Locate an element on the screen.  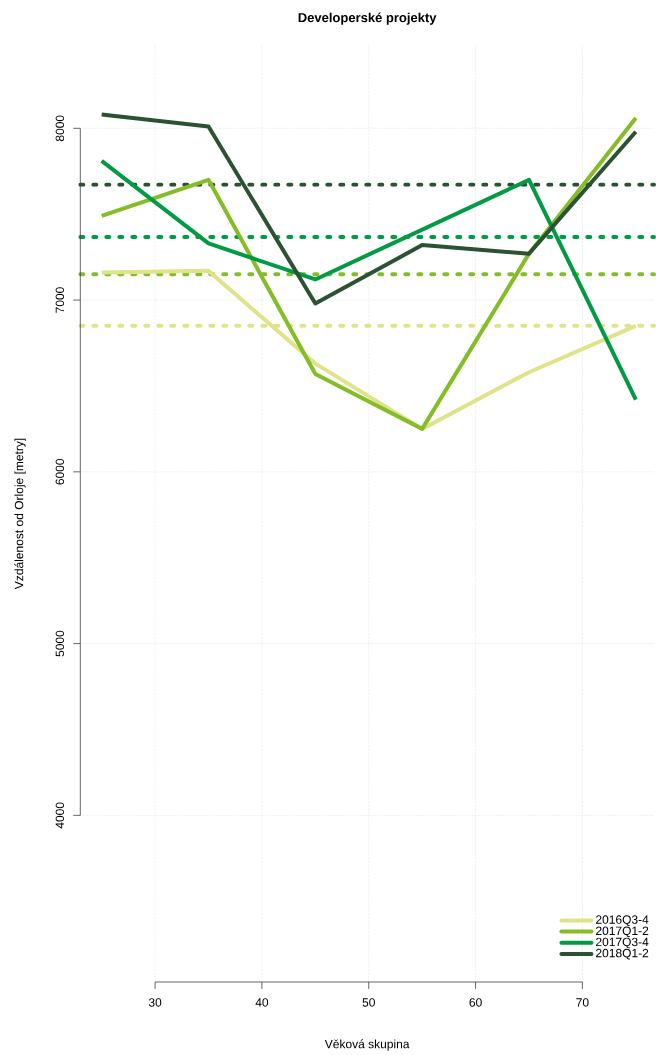
y-tick-label: 6000 is located at coordinates (60, 471).